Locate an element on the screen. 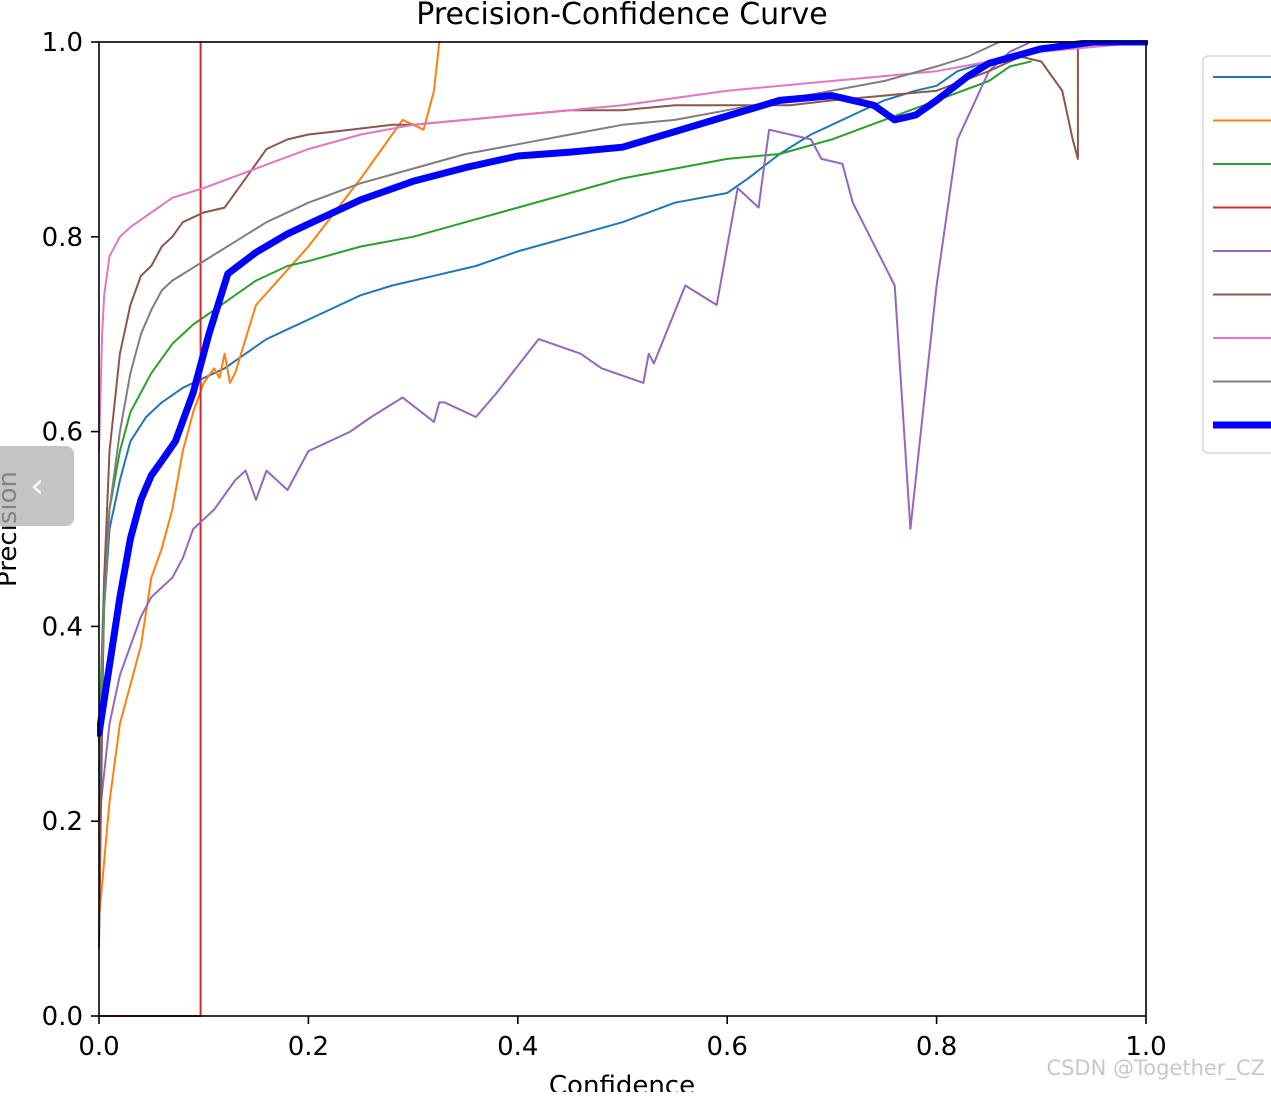 Image resolution: width=1271 pixels, height=1096 pixels. back-button: ‹ is located at coordinates (37, 486).